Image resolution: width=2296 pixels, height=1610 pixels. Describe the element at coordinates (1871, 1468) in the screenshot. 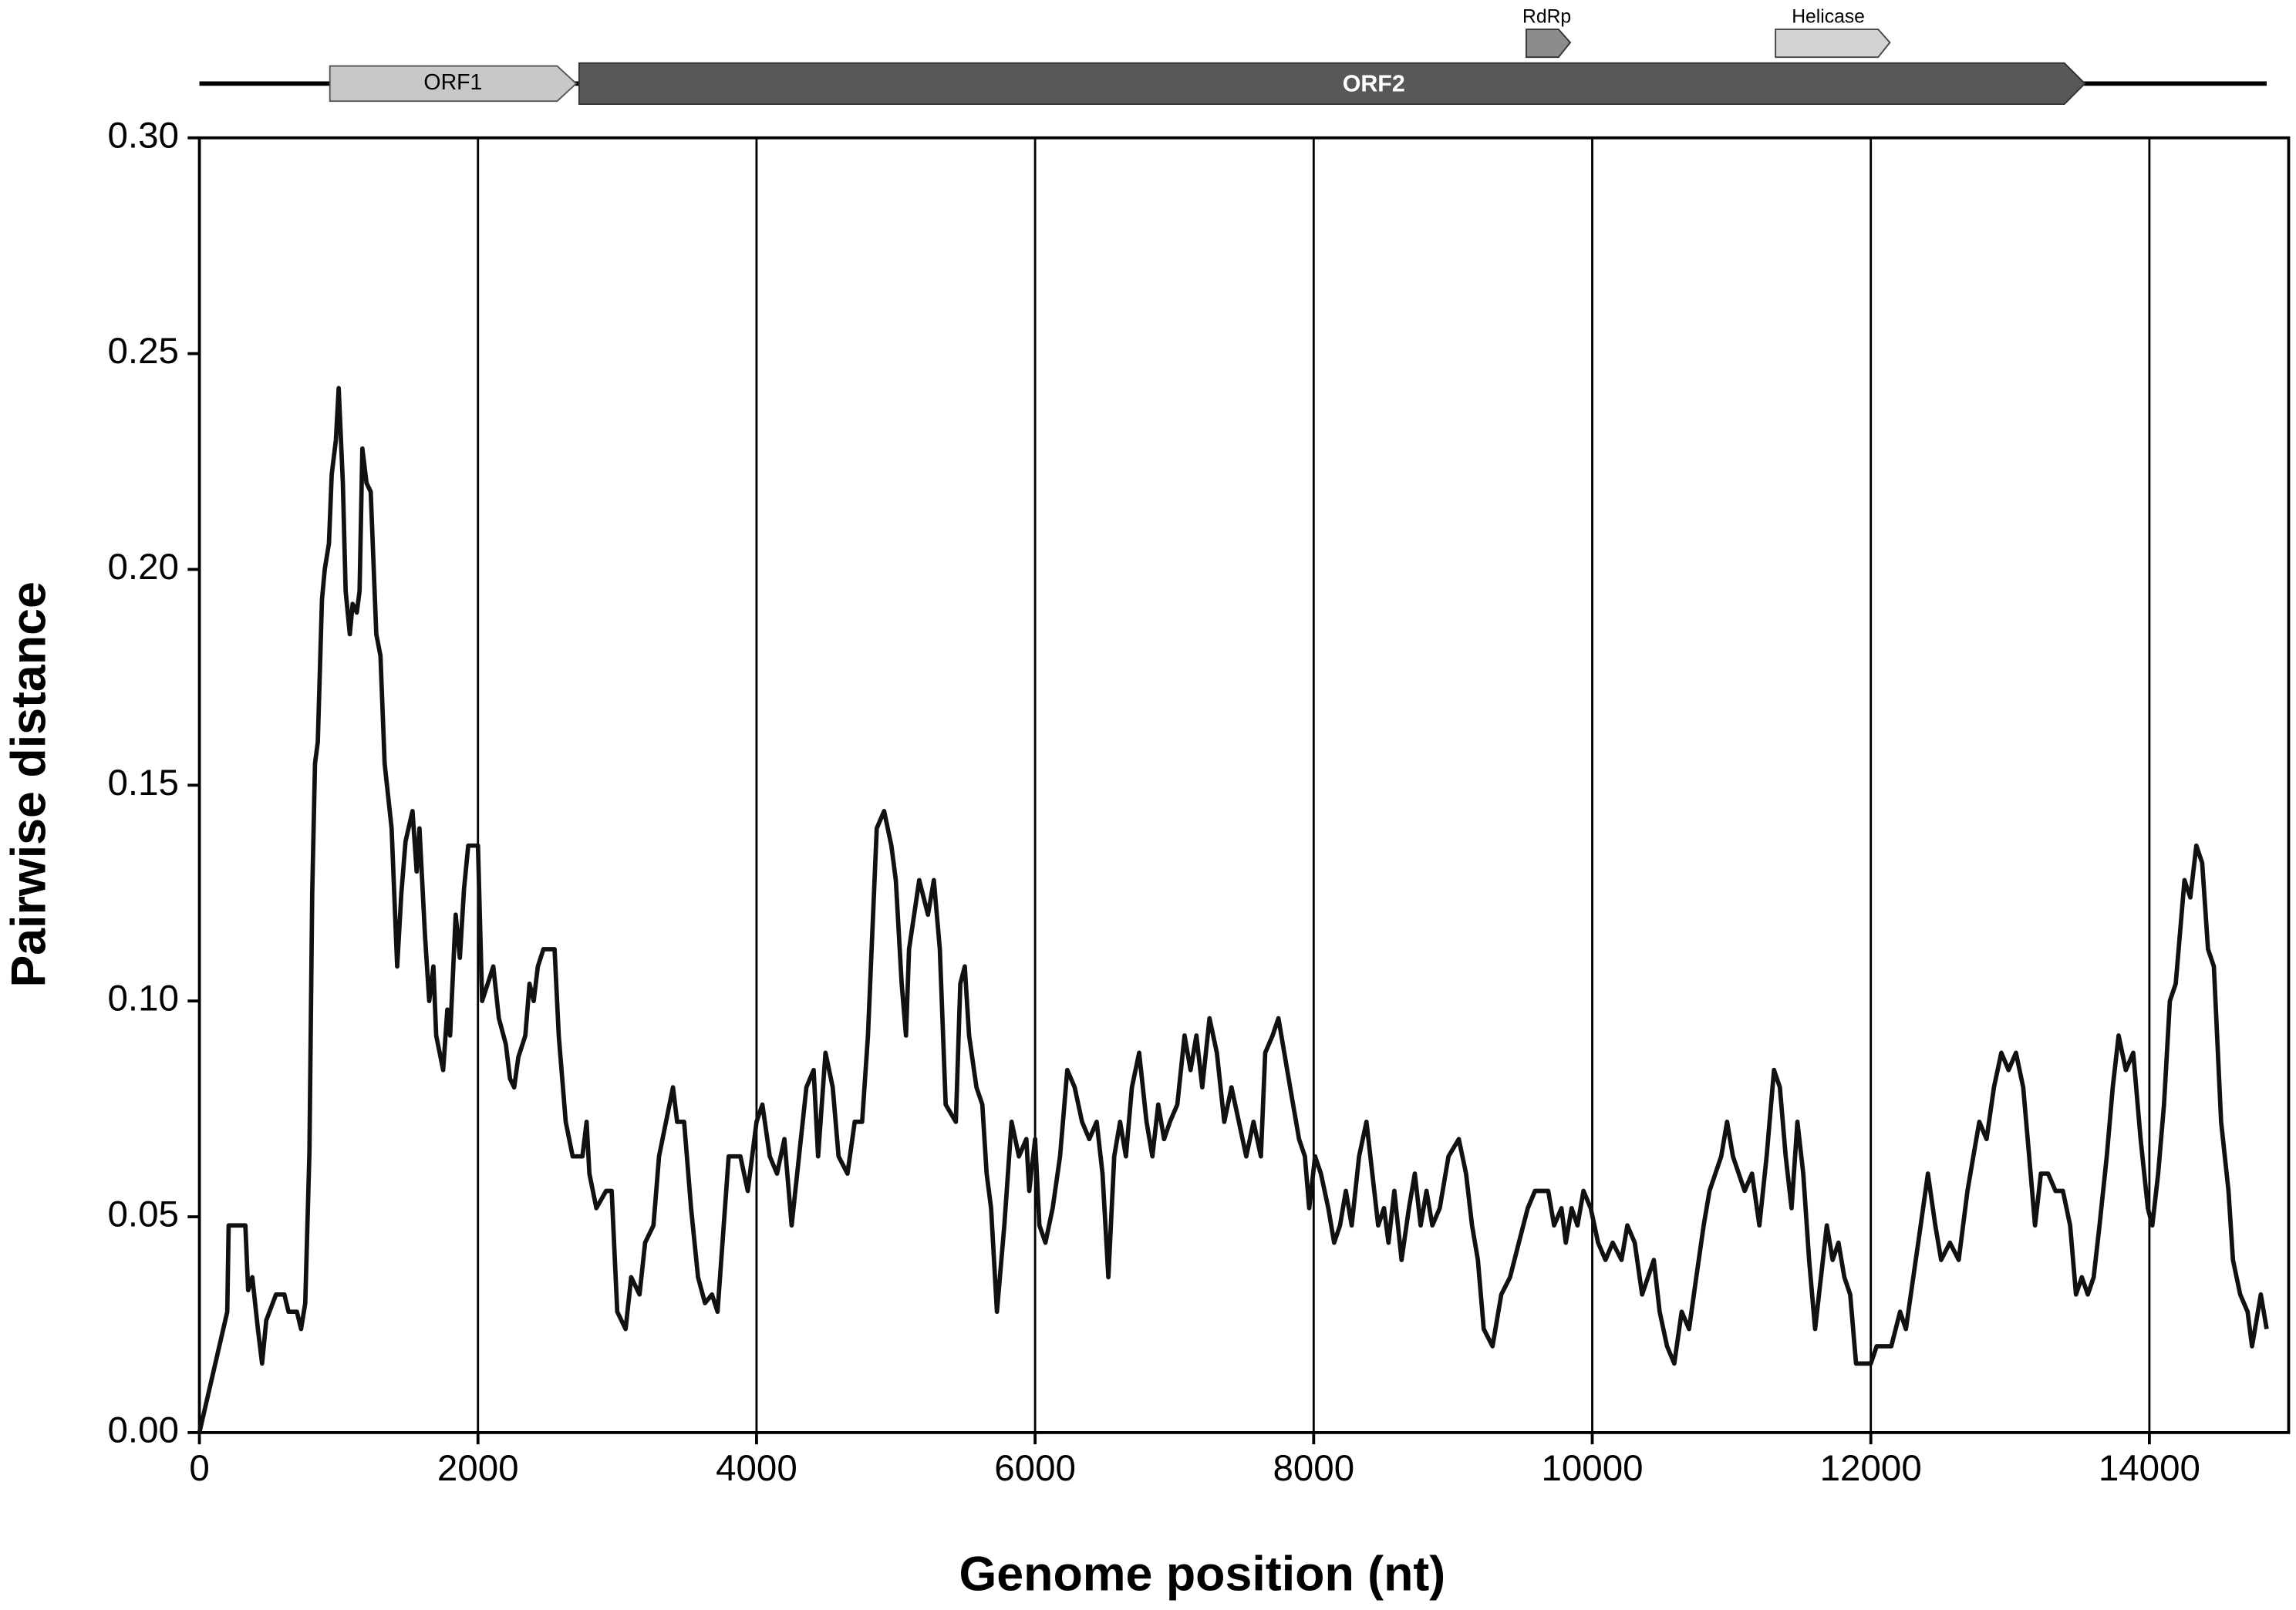

I see `x-tick-label: 12000` at that location.